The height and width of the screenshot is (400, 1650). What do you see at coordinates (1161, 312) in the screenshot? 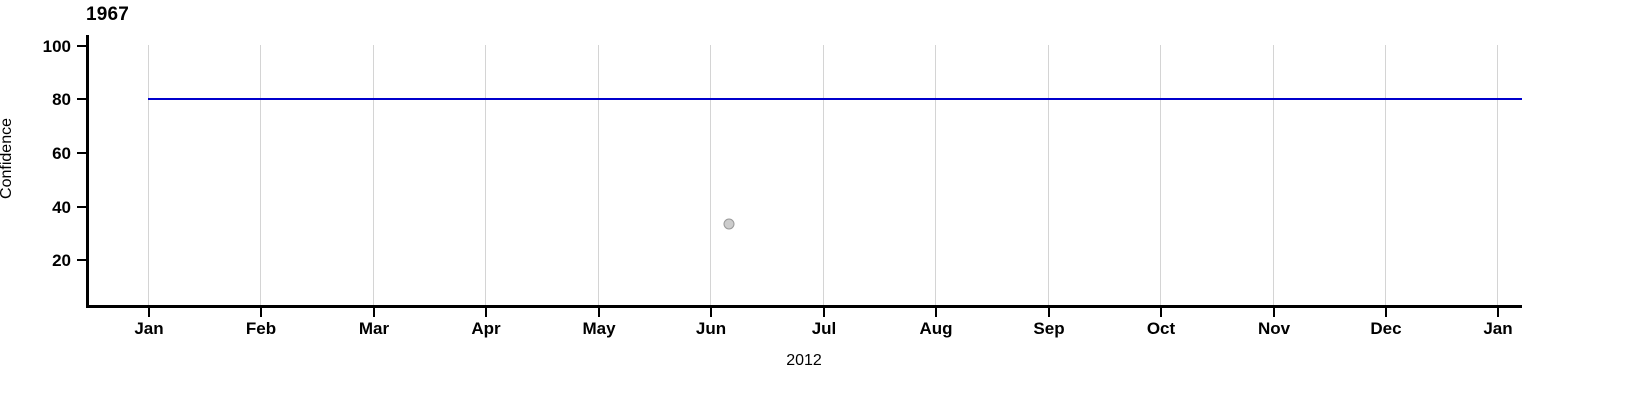
I see `x-tick-oct` at bounding box center [1161, 312].